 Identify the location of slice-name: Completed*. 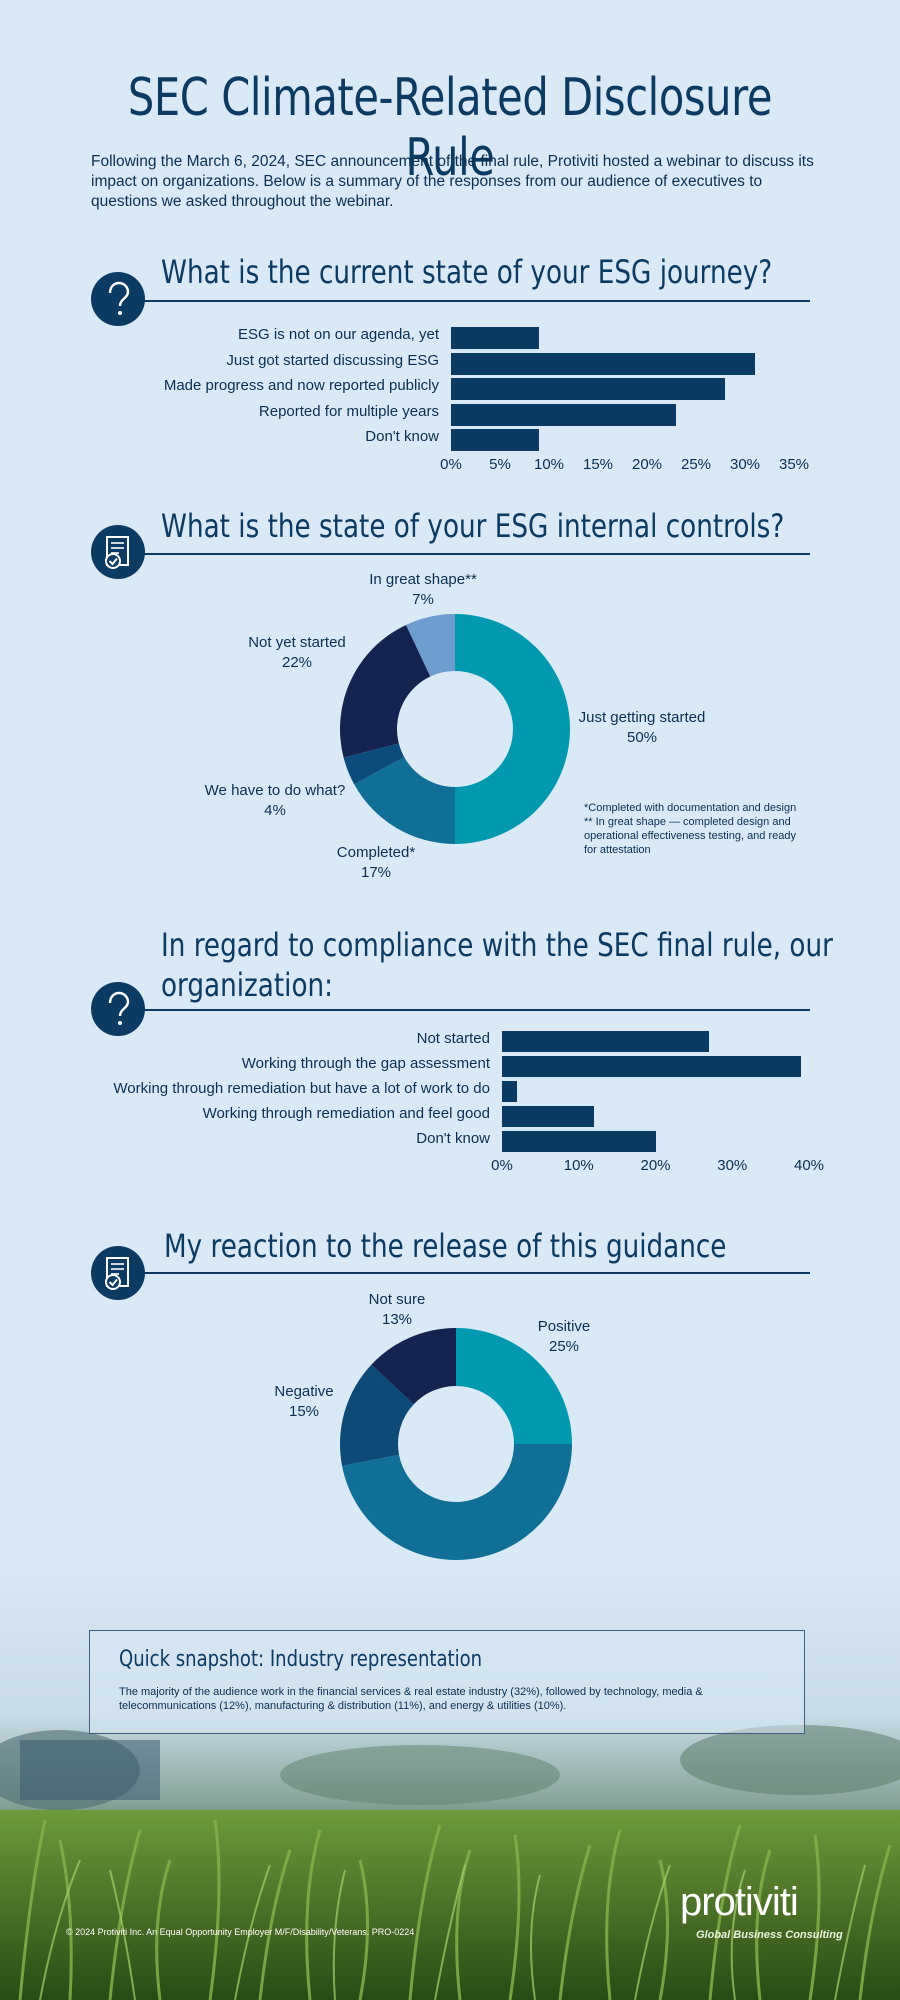
(376, 852).